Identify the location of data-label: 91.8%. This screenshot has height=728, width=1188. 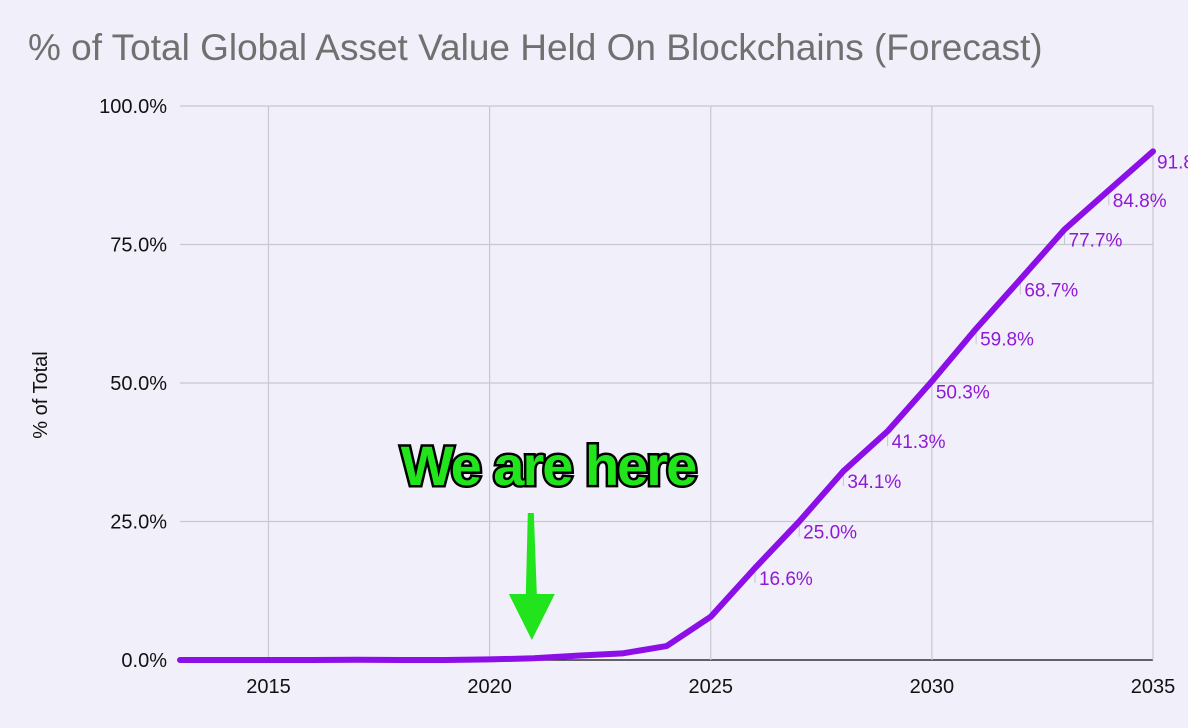
(1172, 162).